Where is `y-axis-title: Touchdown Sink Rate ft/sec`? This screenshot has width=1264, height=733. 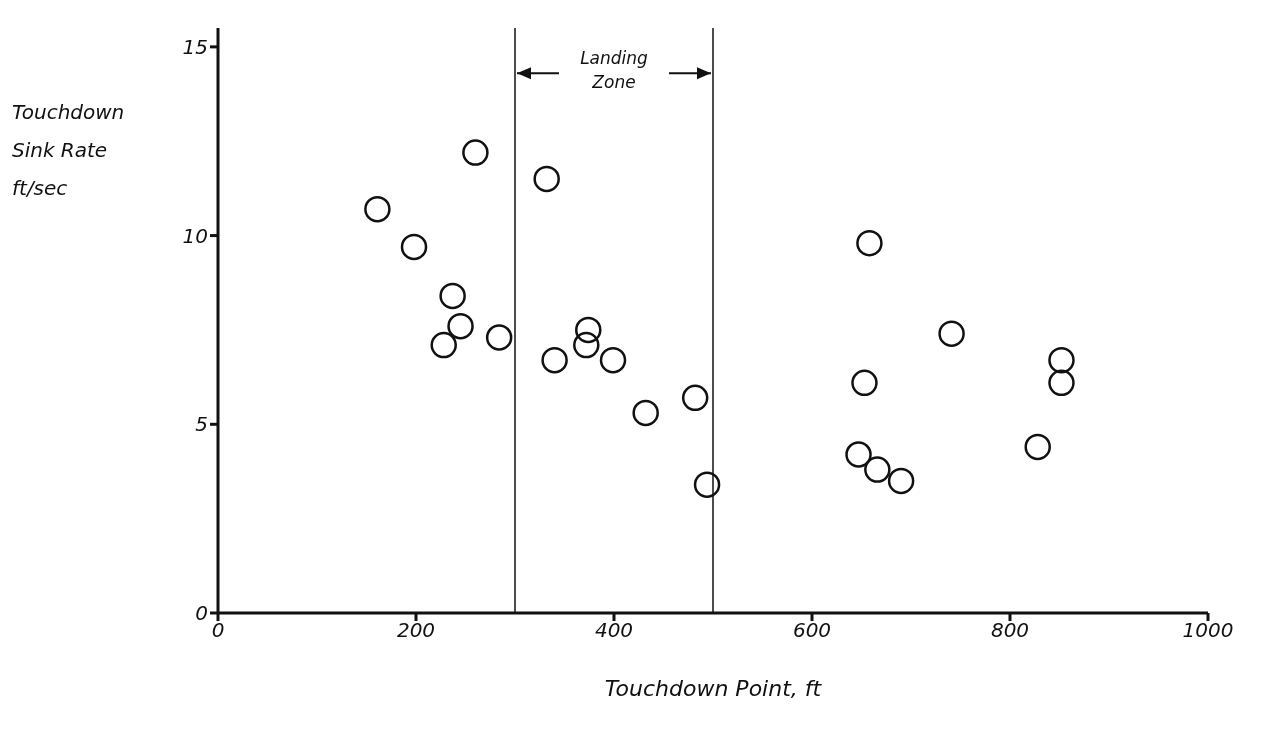
y-axis-title: Touchdown Sink Rate ft/sec is located at coordinates (69, 150).